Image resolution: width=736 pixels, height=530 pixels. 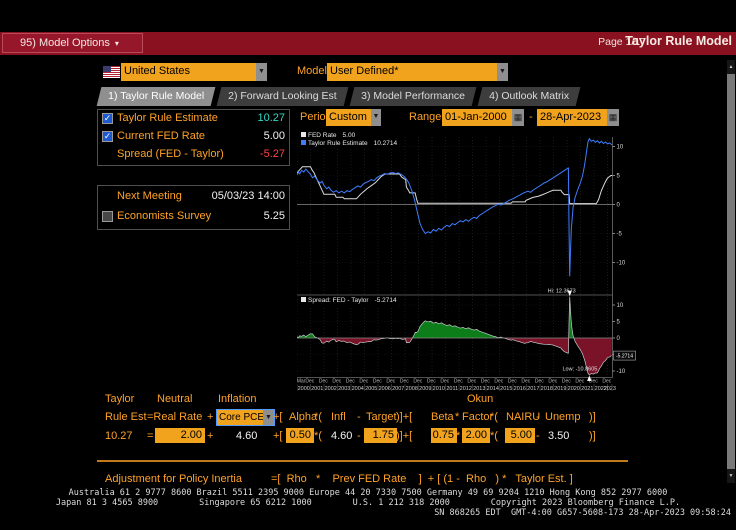 What do you see at coordinates (476, 435) in the screenshot?
I see `okun-factor-input: 2.00` at bounding box center [476, 435].